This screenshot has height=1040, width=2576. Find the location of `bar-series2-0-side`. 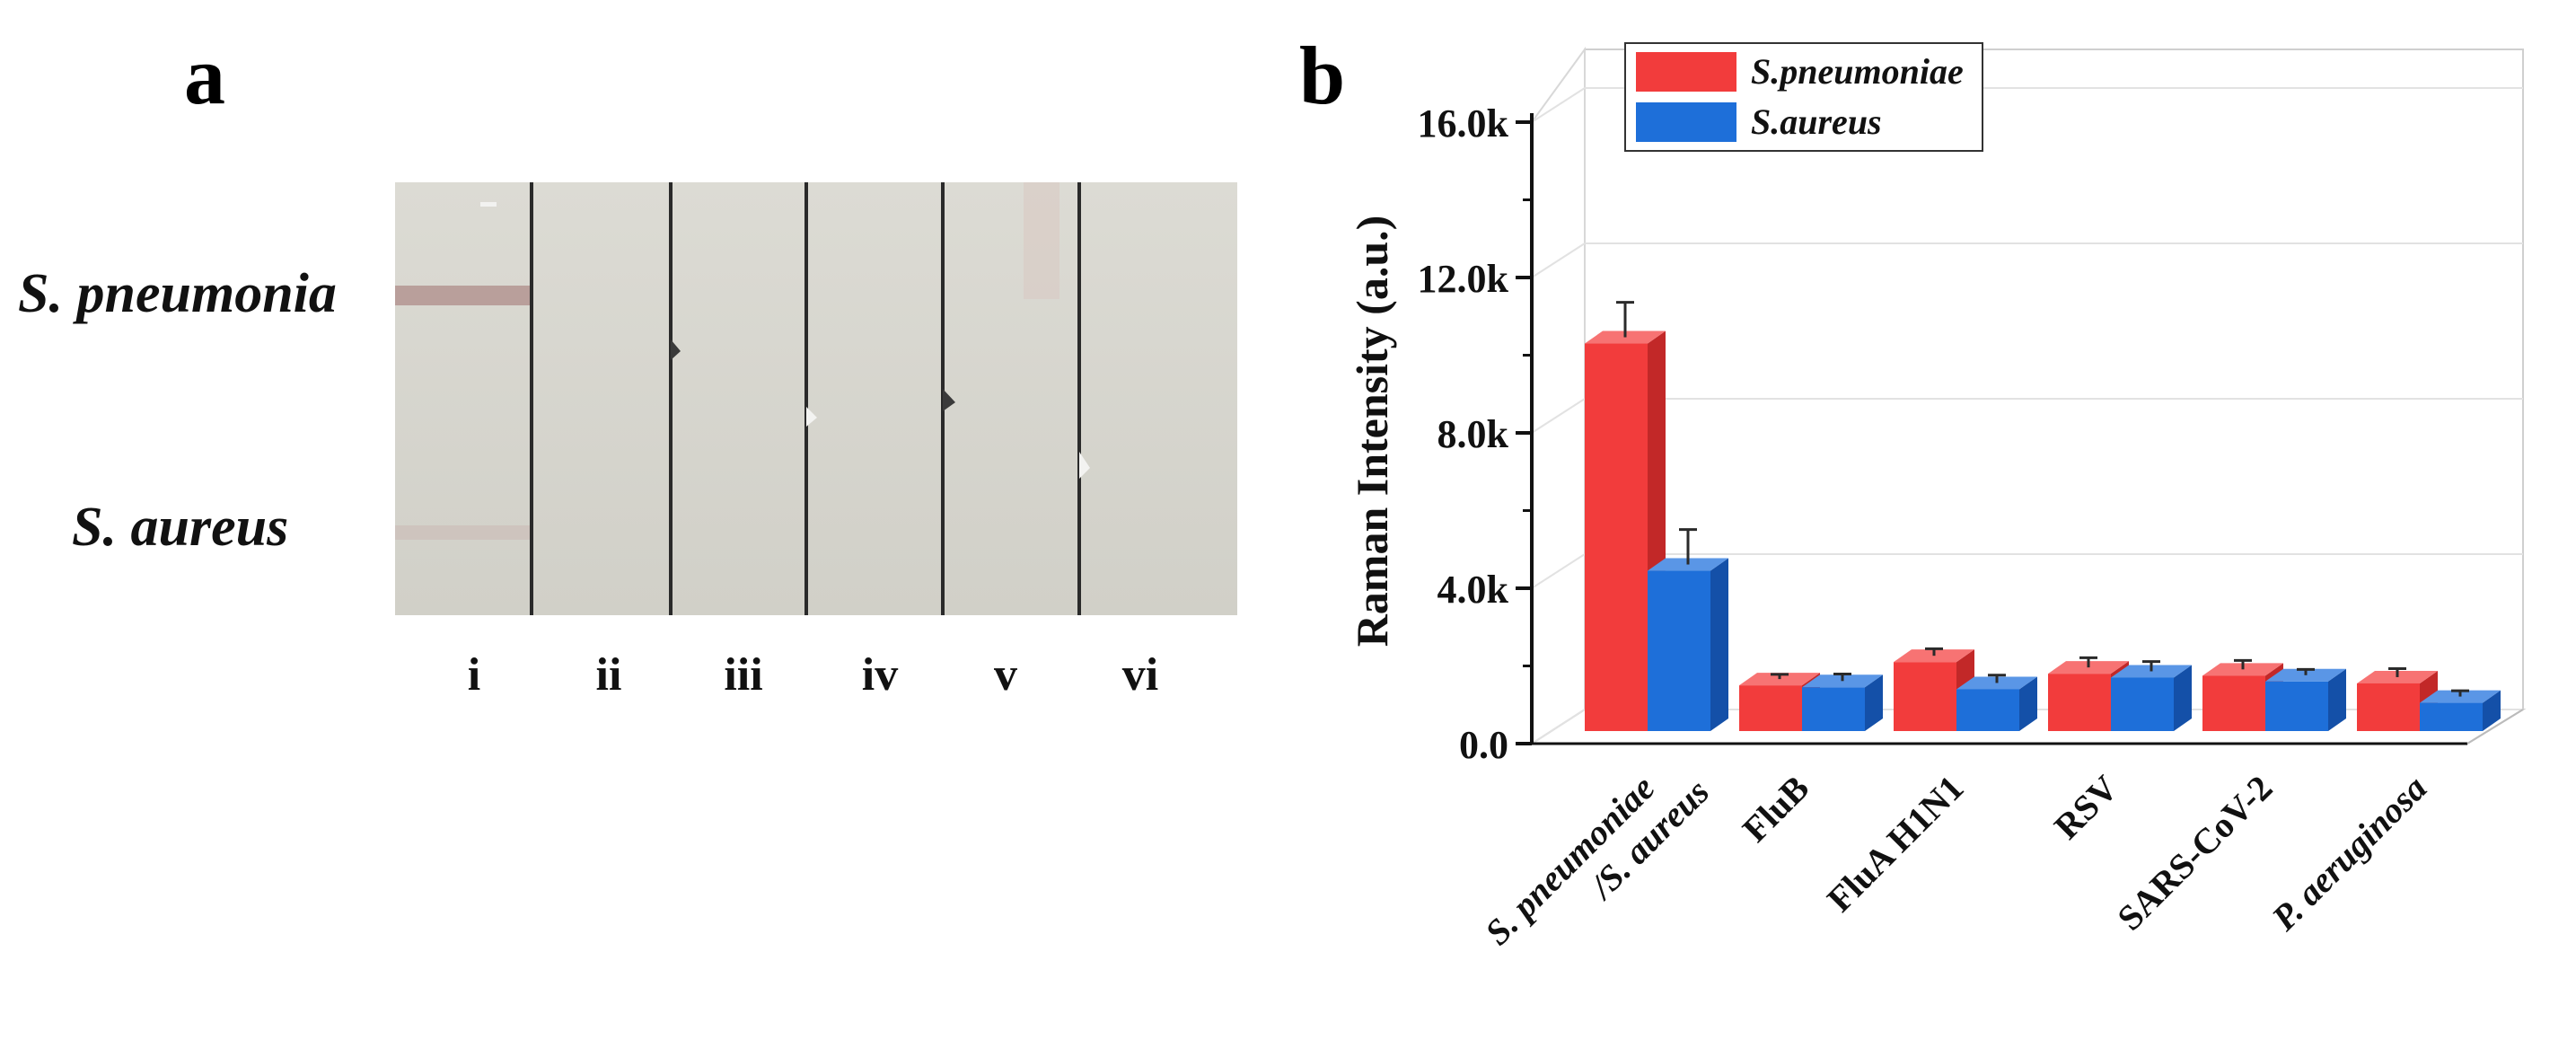

bar-series2-0-side is located at coordinates (1719, 644).